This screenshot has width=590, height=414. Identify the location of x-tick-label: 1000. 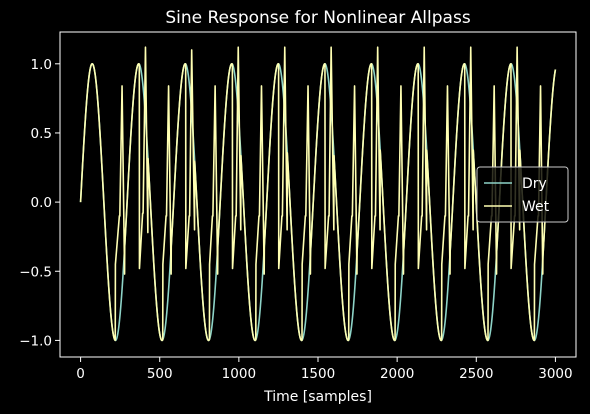
(239, 374).